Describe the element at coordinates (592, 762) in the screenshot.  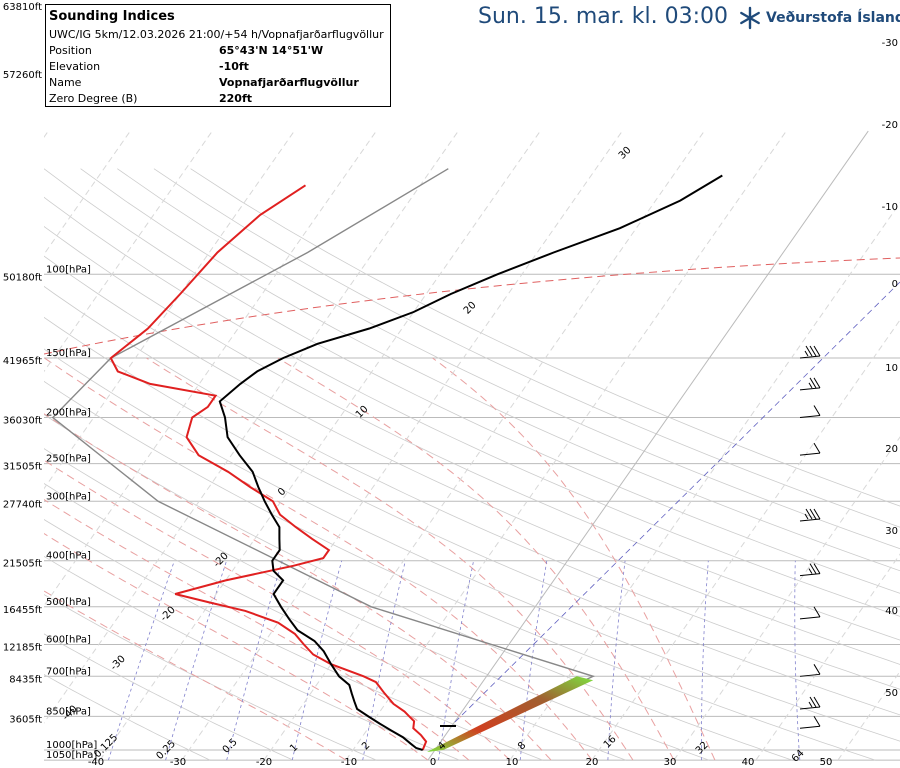
I see `temperature-tick-label: 20` at that location.